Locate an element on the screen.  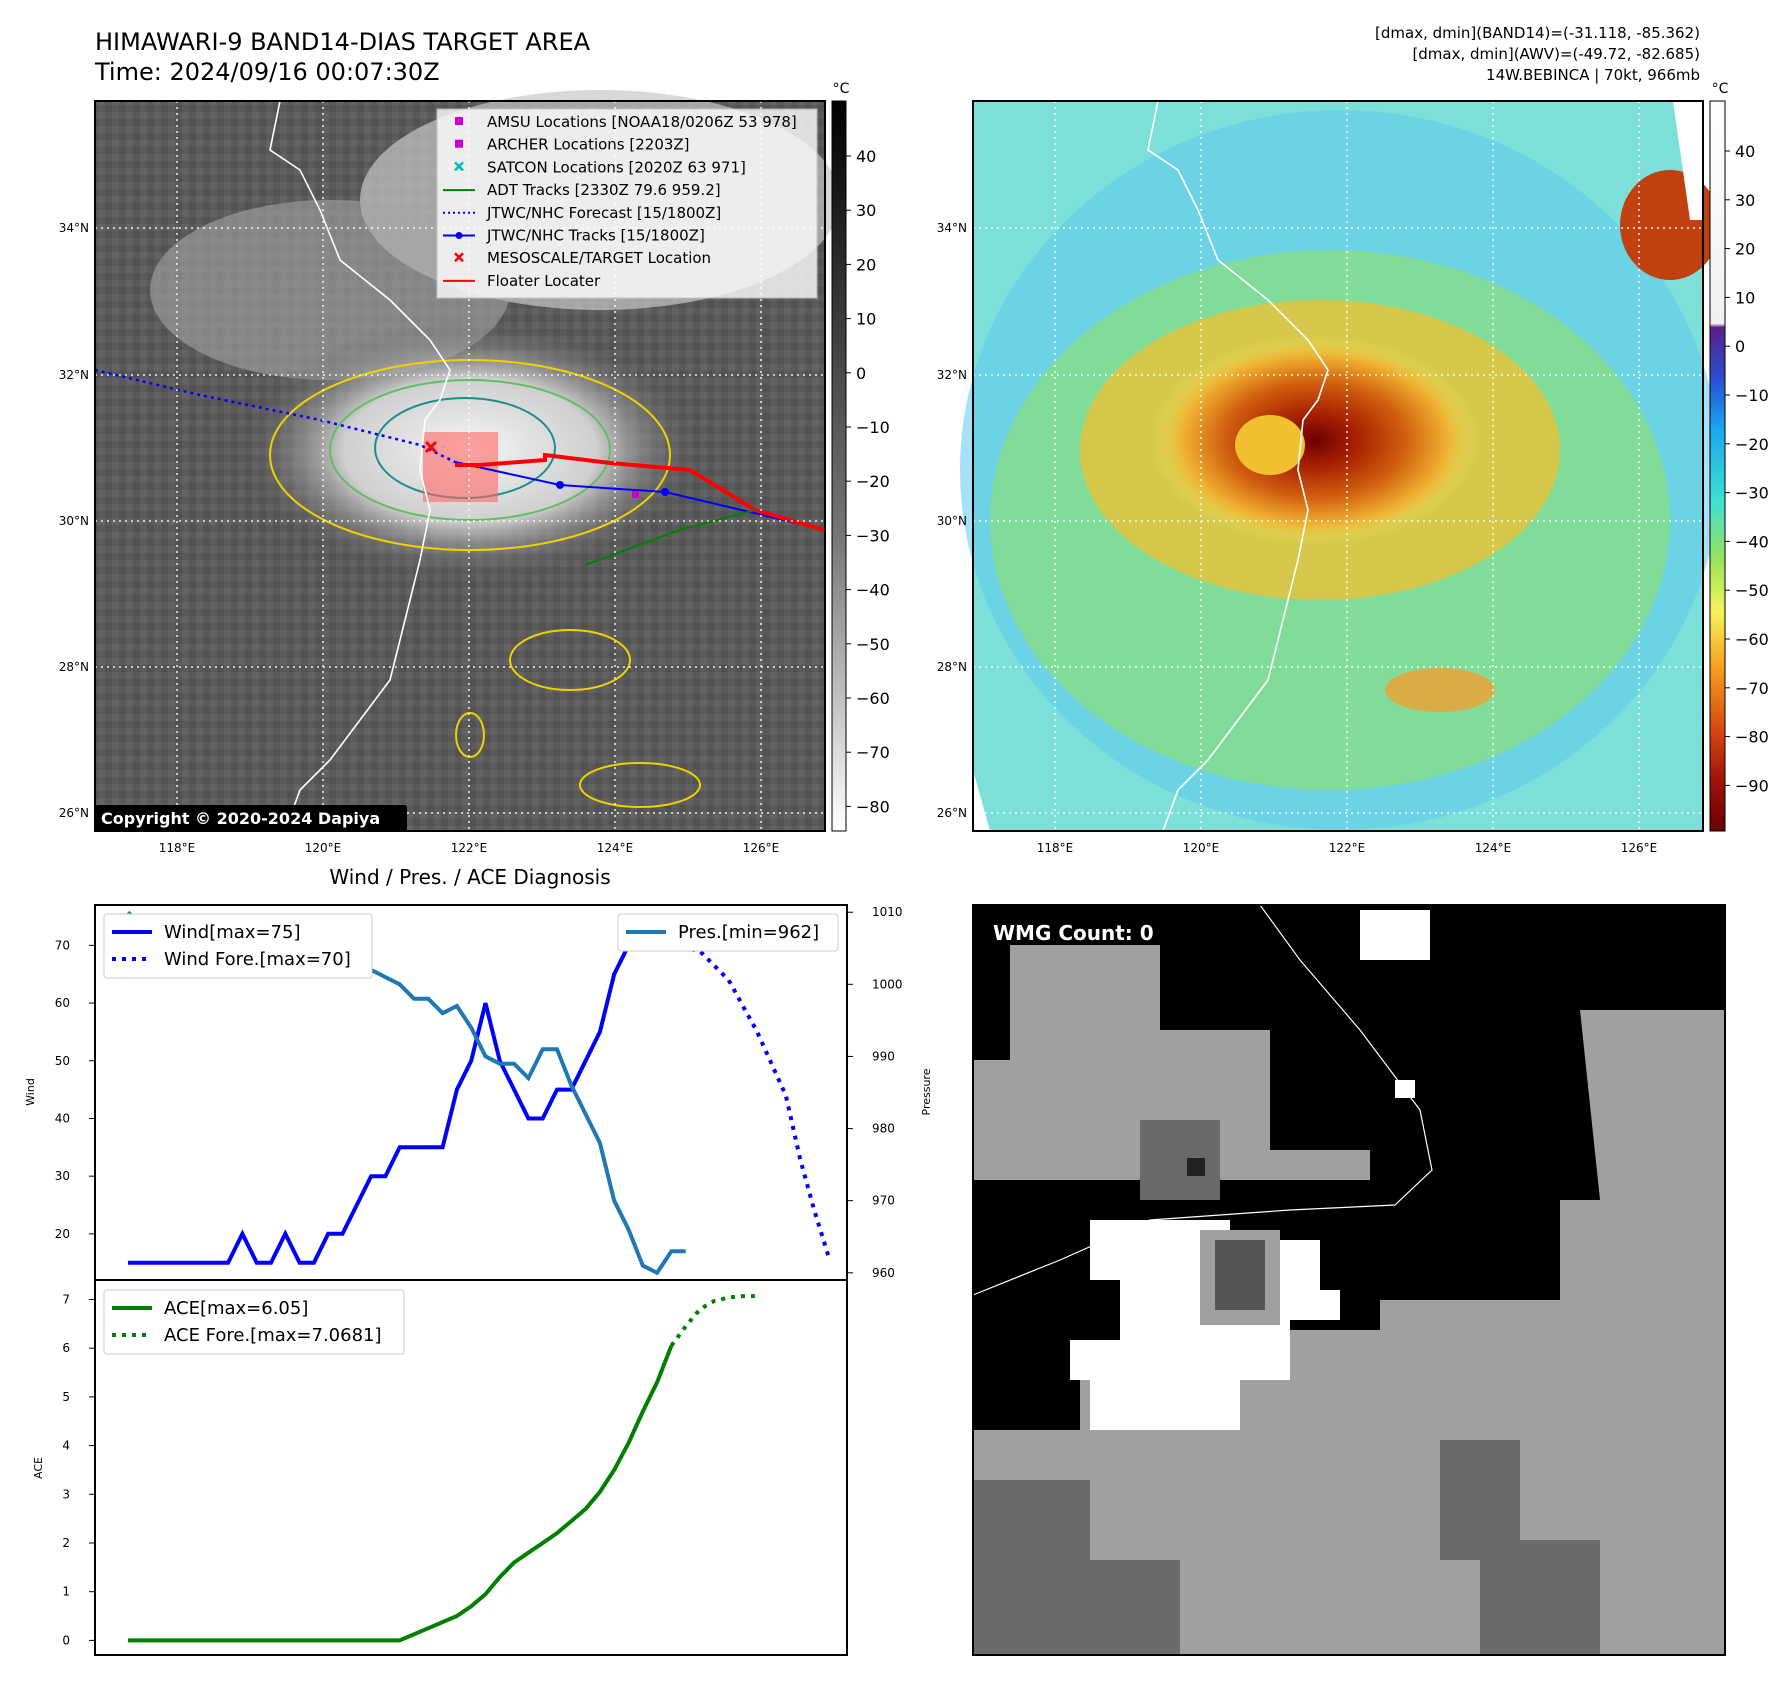
awv-south-cell is located at coordinates (1440, 690).